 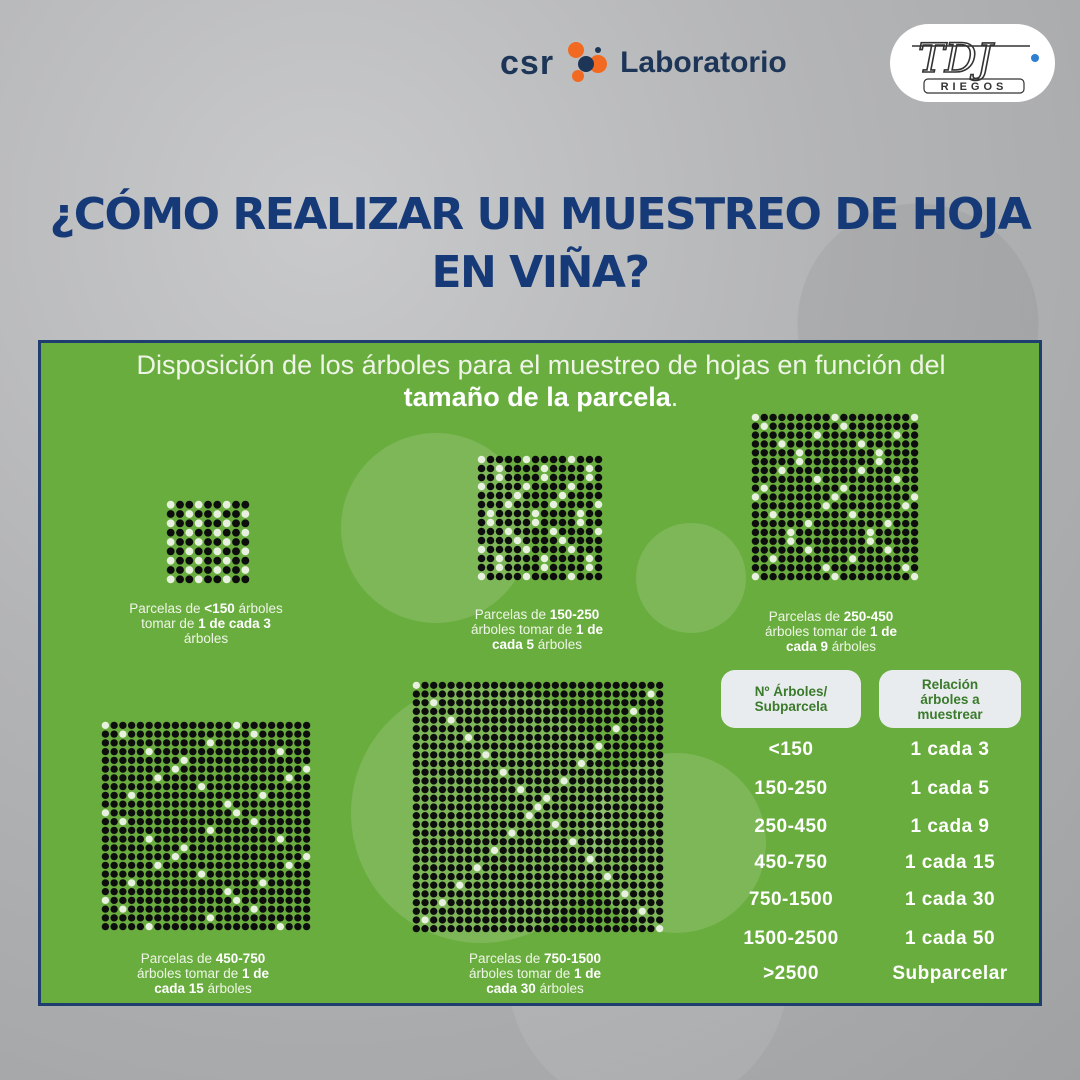 I want to click on table-ratio-cell: 1 cada 5, so click(x=950, y=788).